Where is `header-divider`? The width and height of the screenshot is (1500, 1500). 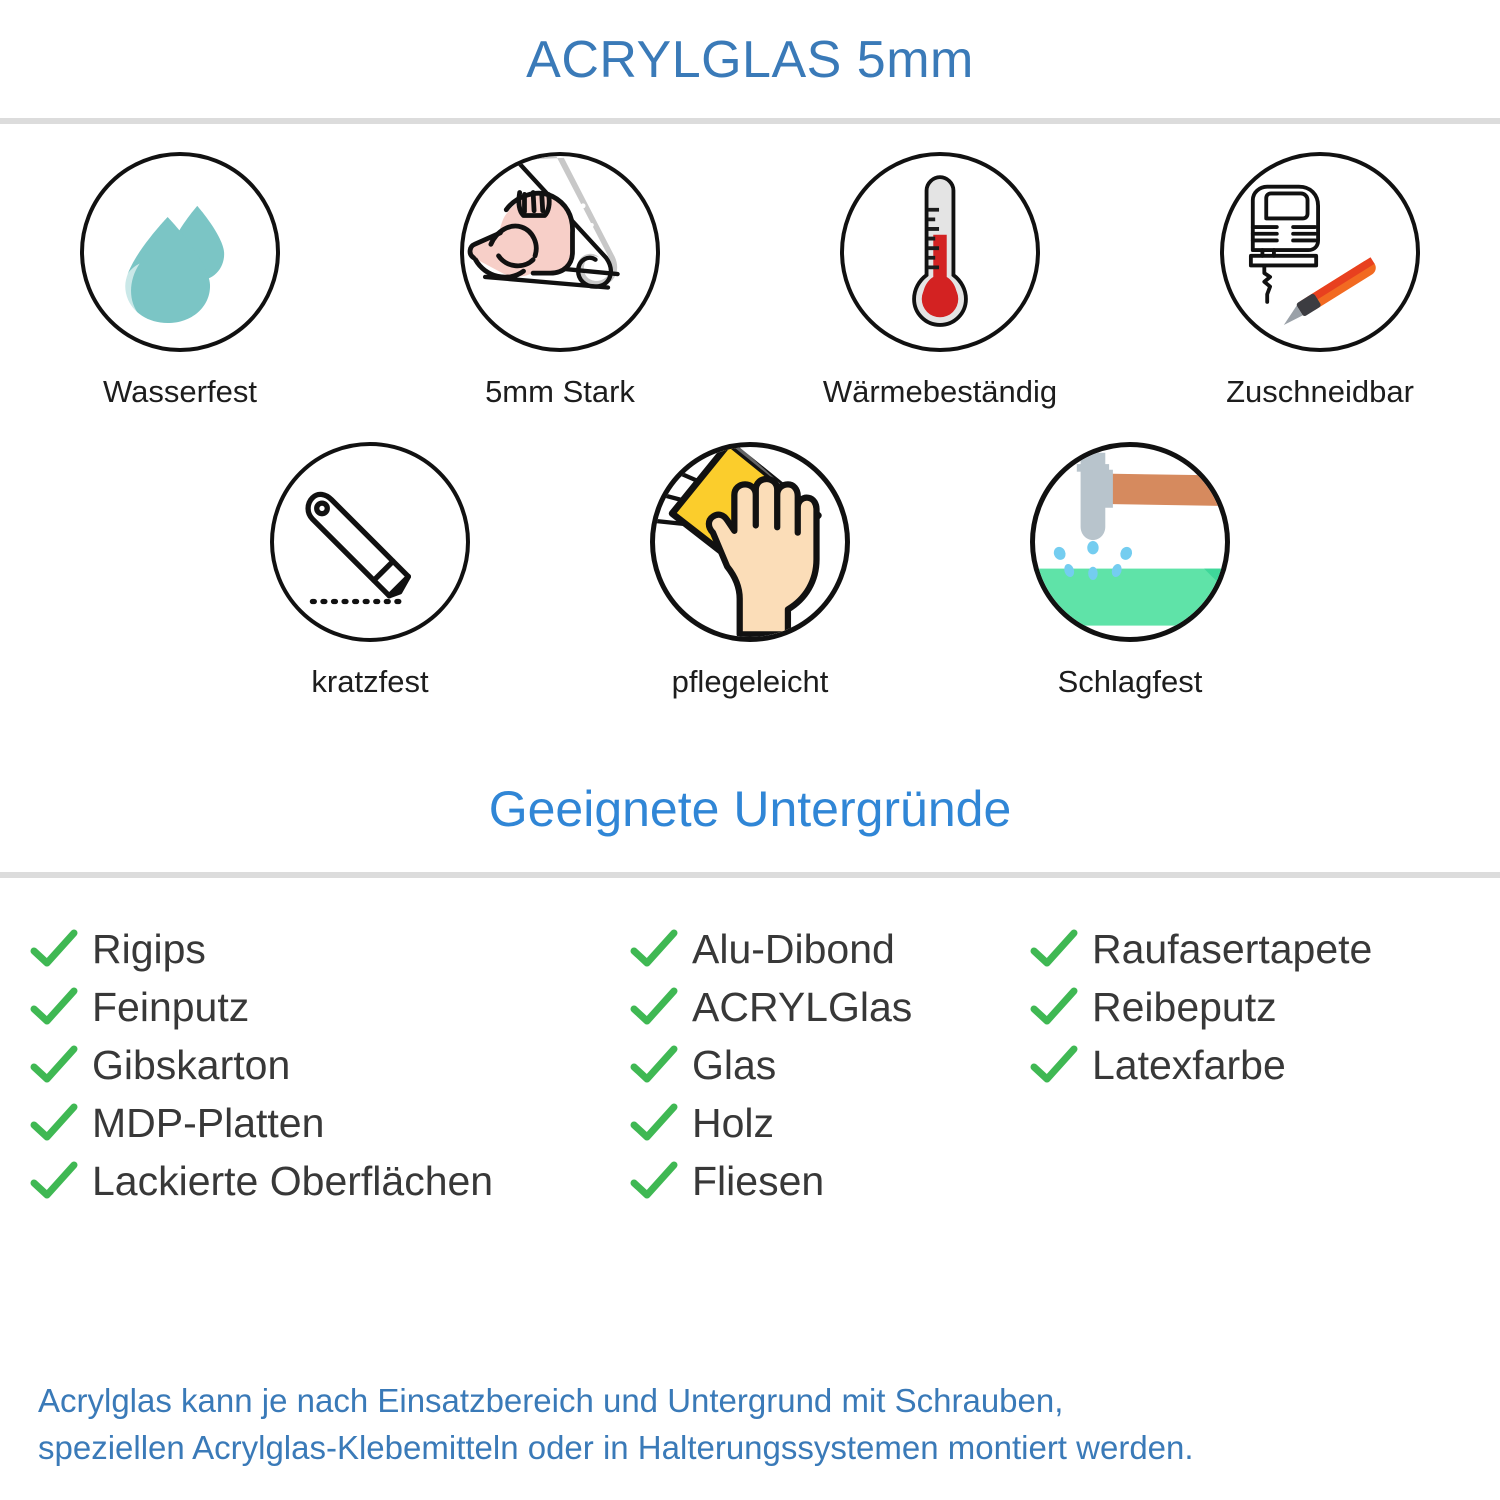 header-divider is located at coordinates (750, 121).